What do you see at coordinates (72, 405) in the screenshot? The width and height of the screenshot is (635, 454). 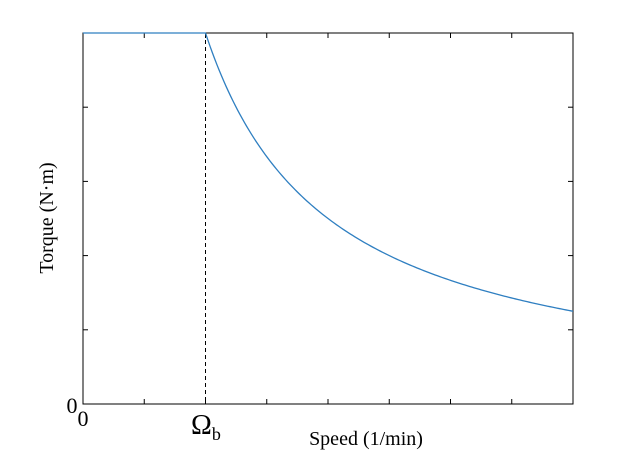 I see `y-tick-label-0: 0` at bounding box center [72, 405].